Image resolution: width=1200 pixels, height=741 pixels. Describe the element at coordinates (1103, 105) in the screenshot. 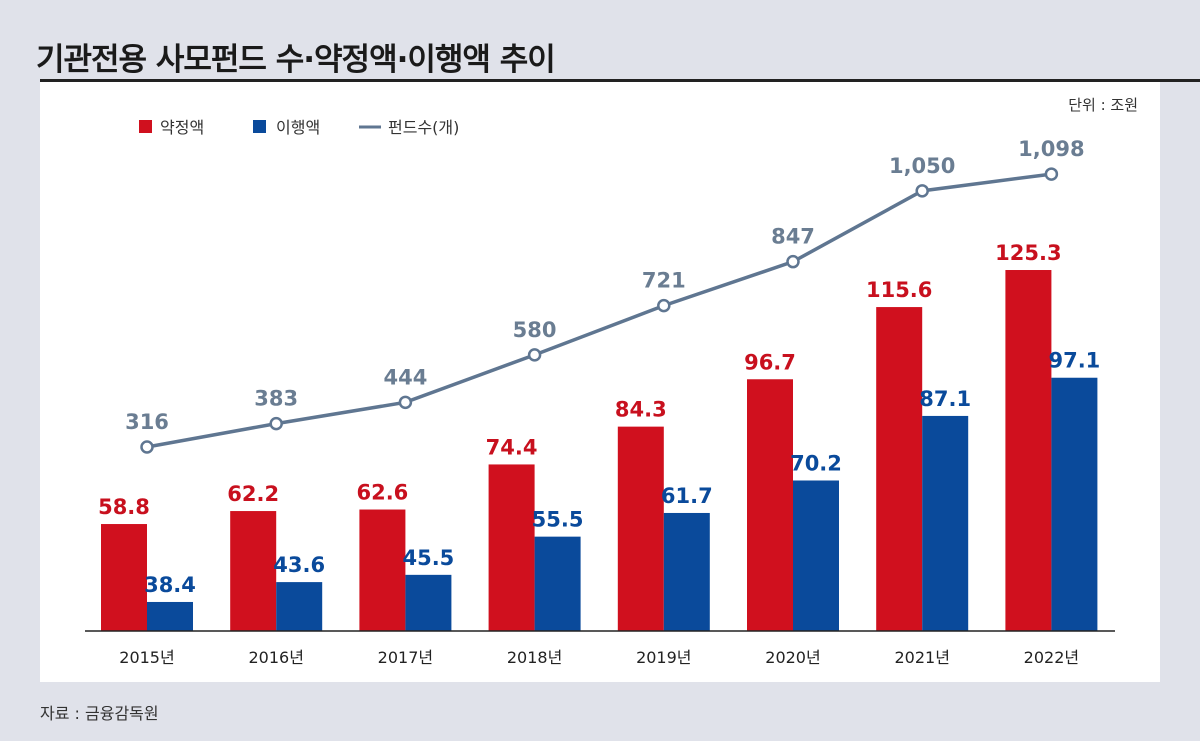

I see `unit-label: 단위 : 조원` at that location.